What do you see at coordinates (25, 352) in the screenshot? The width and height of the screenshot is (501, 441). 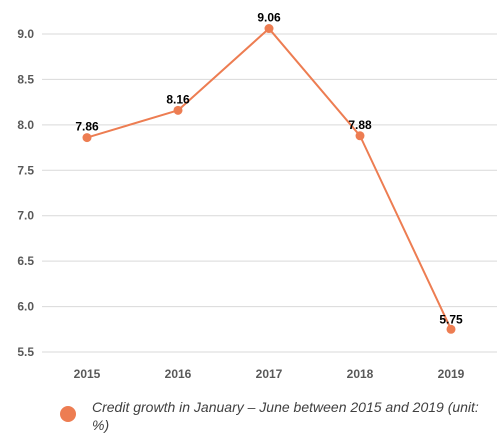 I see `y-tick-label: 5.5` at bounding box center [25, 352].